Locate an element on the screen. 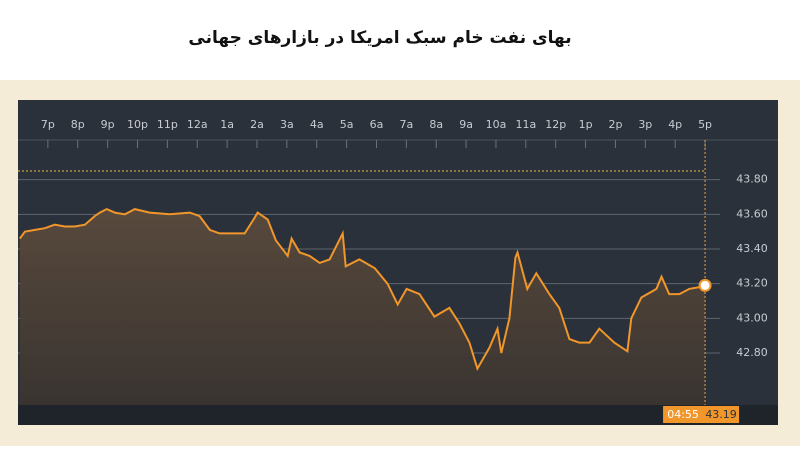 This screenshot has width=800, height=450. x-tick-label: 8p is located at coordinates (78, 124).